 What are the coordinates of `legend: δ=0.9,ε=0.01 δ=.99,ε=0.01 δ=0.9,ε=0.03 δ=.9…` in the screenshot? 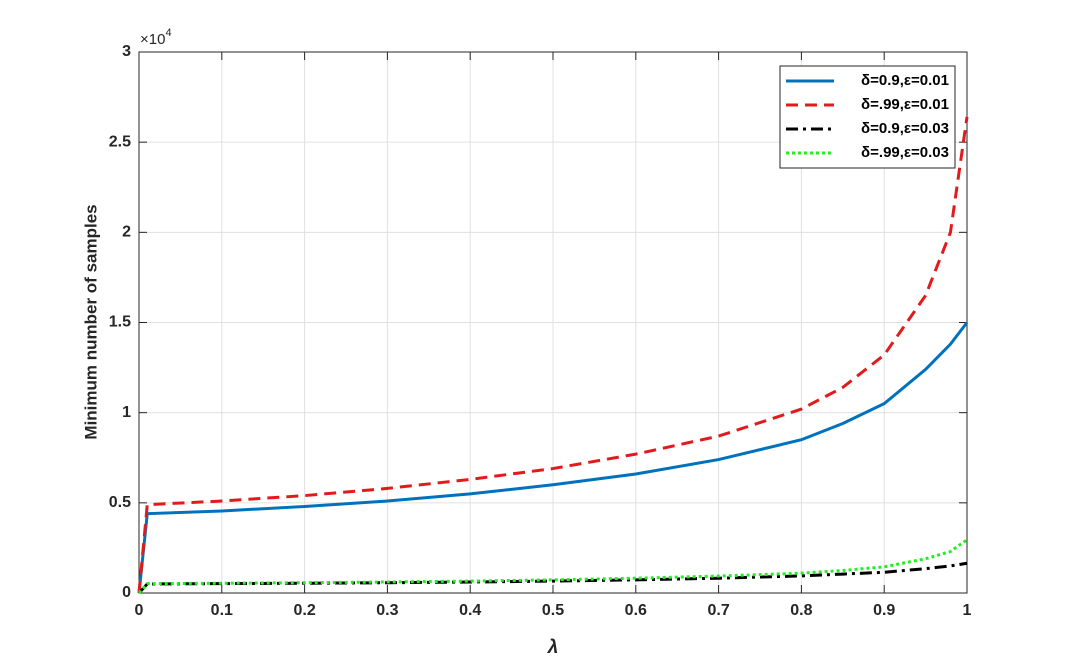 It's located at (867, 117).